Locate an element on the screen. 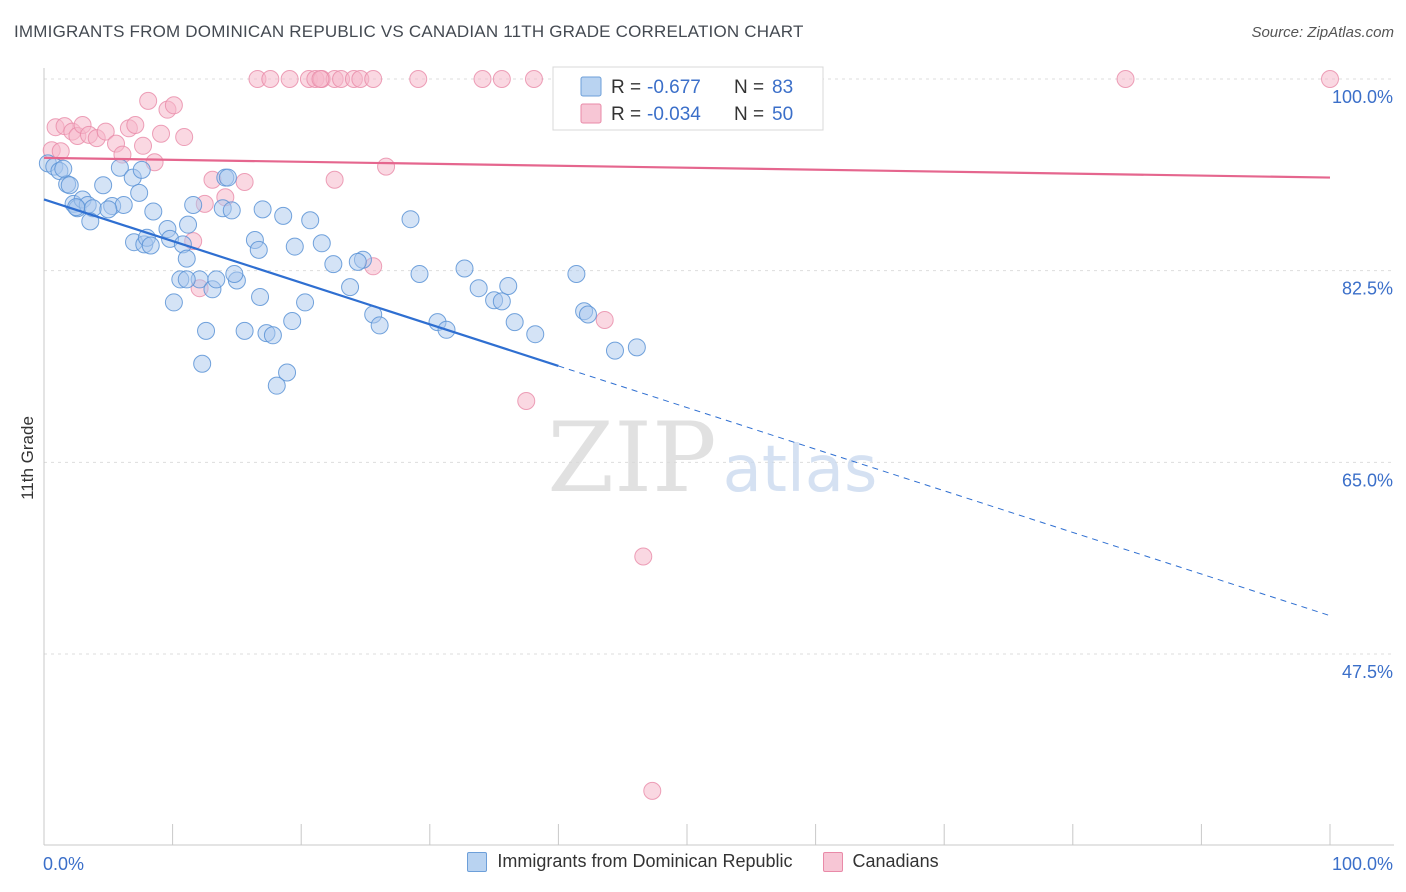  legend-label-dominican: Immigrants from Dominican Republic is located at coordinates (645, 861).